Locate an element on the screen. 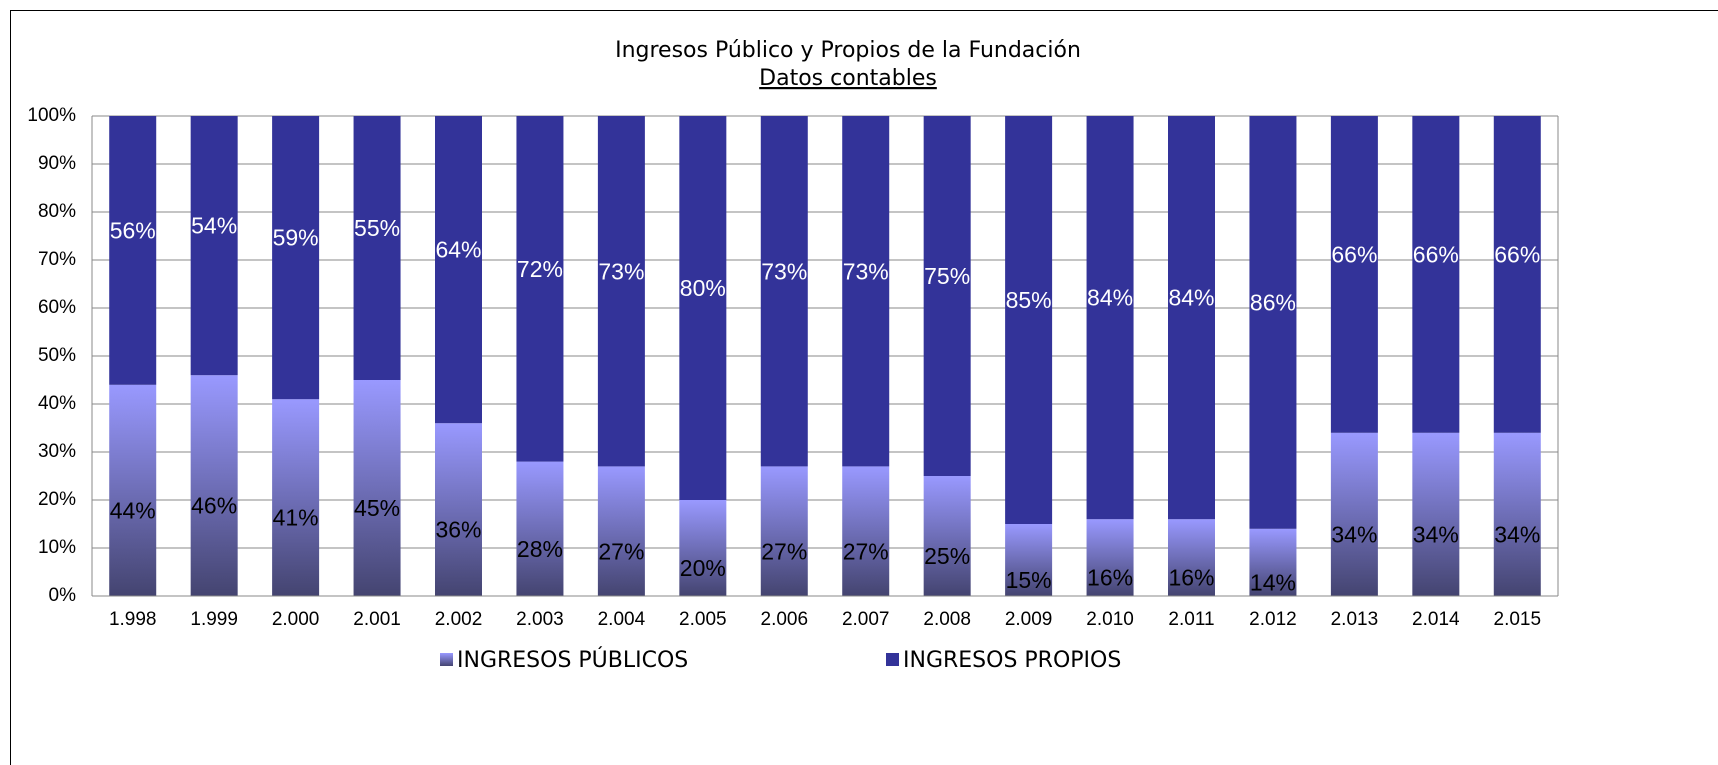  y-tick-label: 40% is located at coordinates (57, 403).